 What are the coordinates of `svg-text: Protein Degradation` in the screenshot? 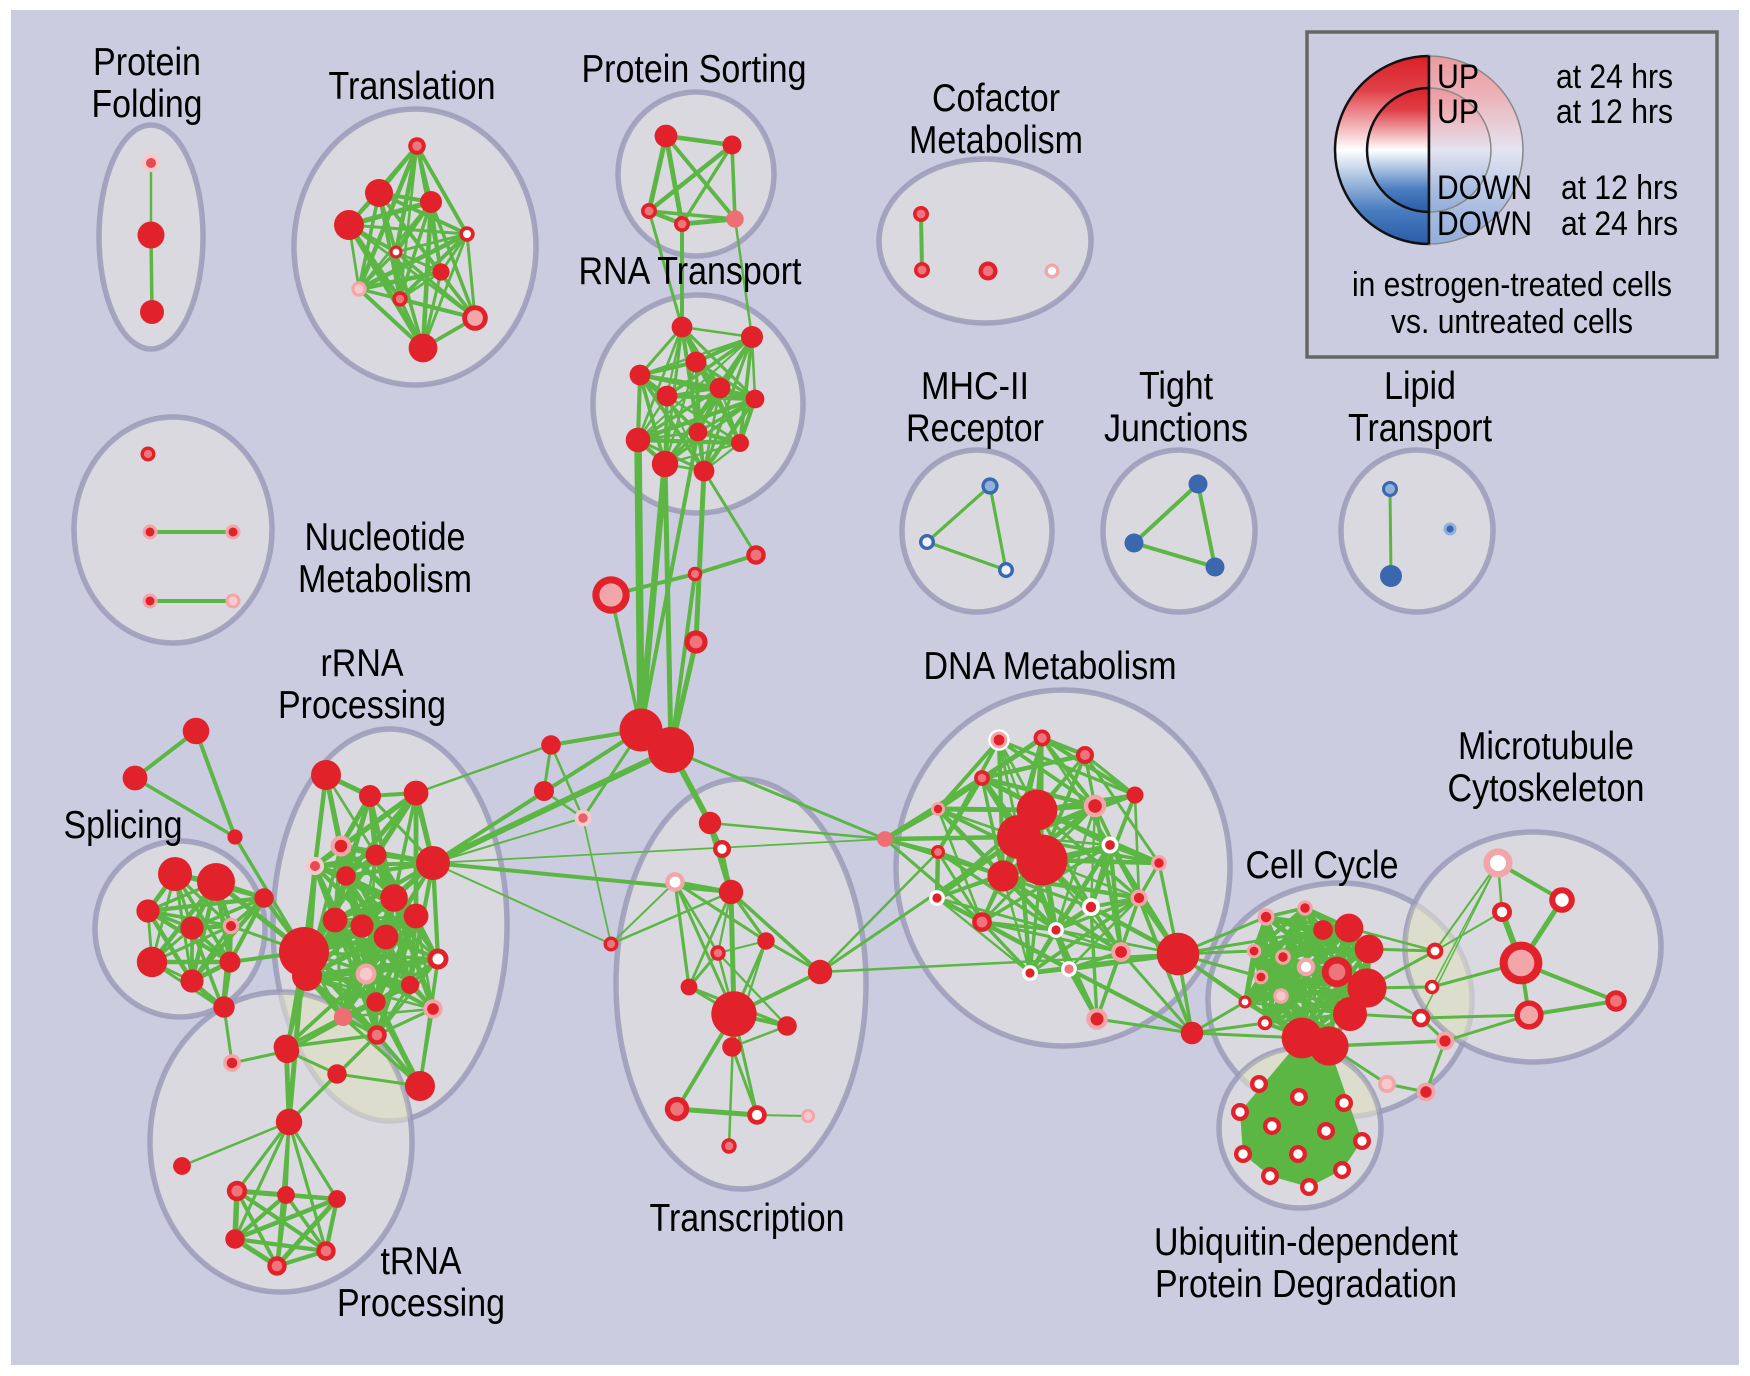 It's located at (1306, 1284).